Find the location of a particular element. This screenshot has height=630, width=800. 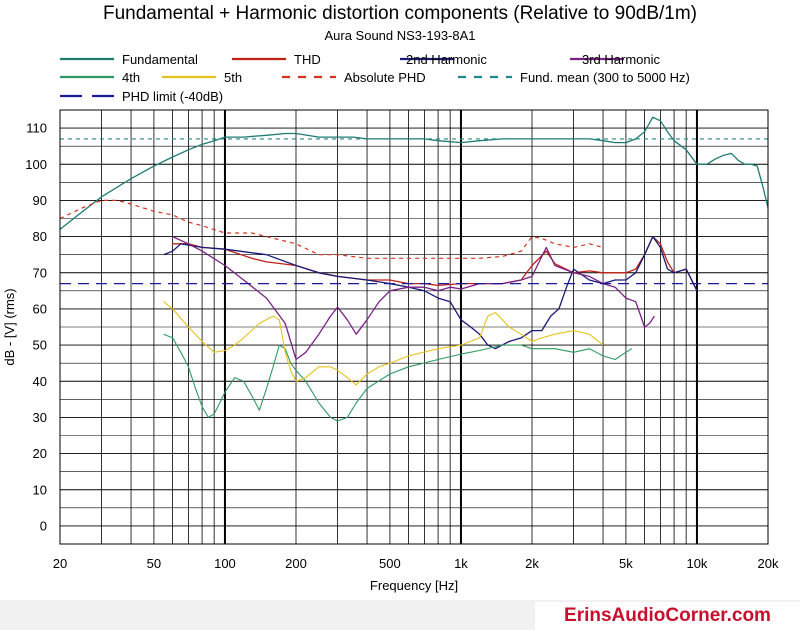

legend-label-4th: 4th is located at coordinates (131, 77).